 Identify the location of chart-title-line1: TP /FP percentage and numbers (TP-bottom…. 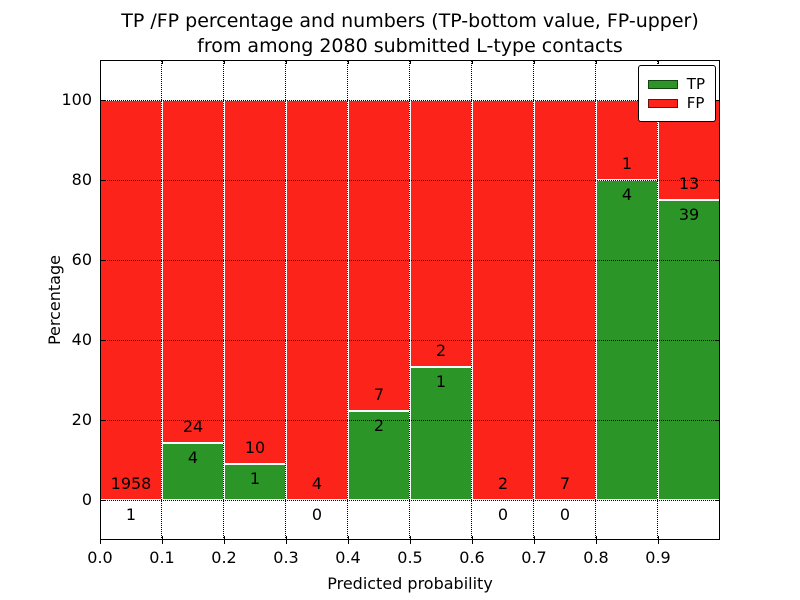
(410, 21).